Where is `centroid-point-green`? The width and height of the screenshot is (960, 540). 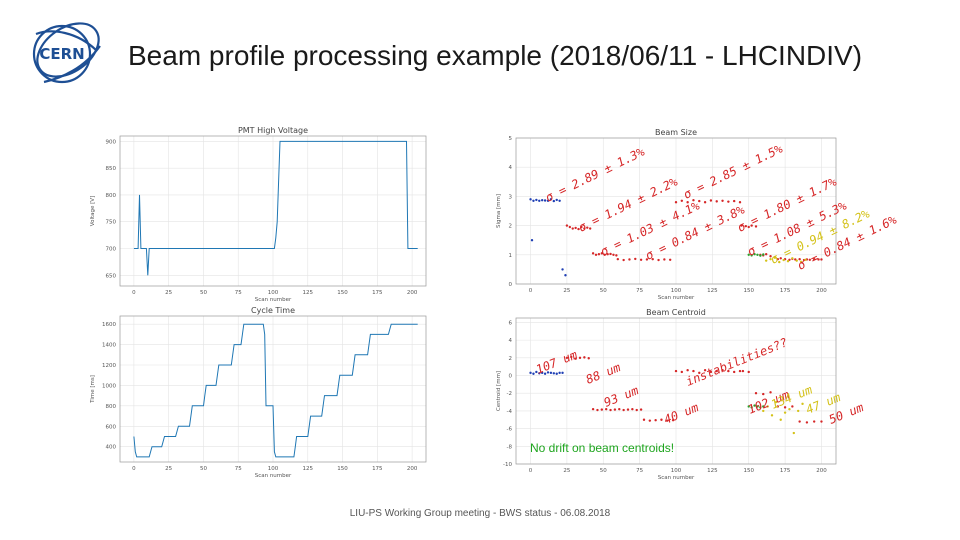
centroid-point-green is located at coordinates (757, 406).